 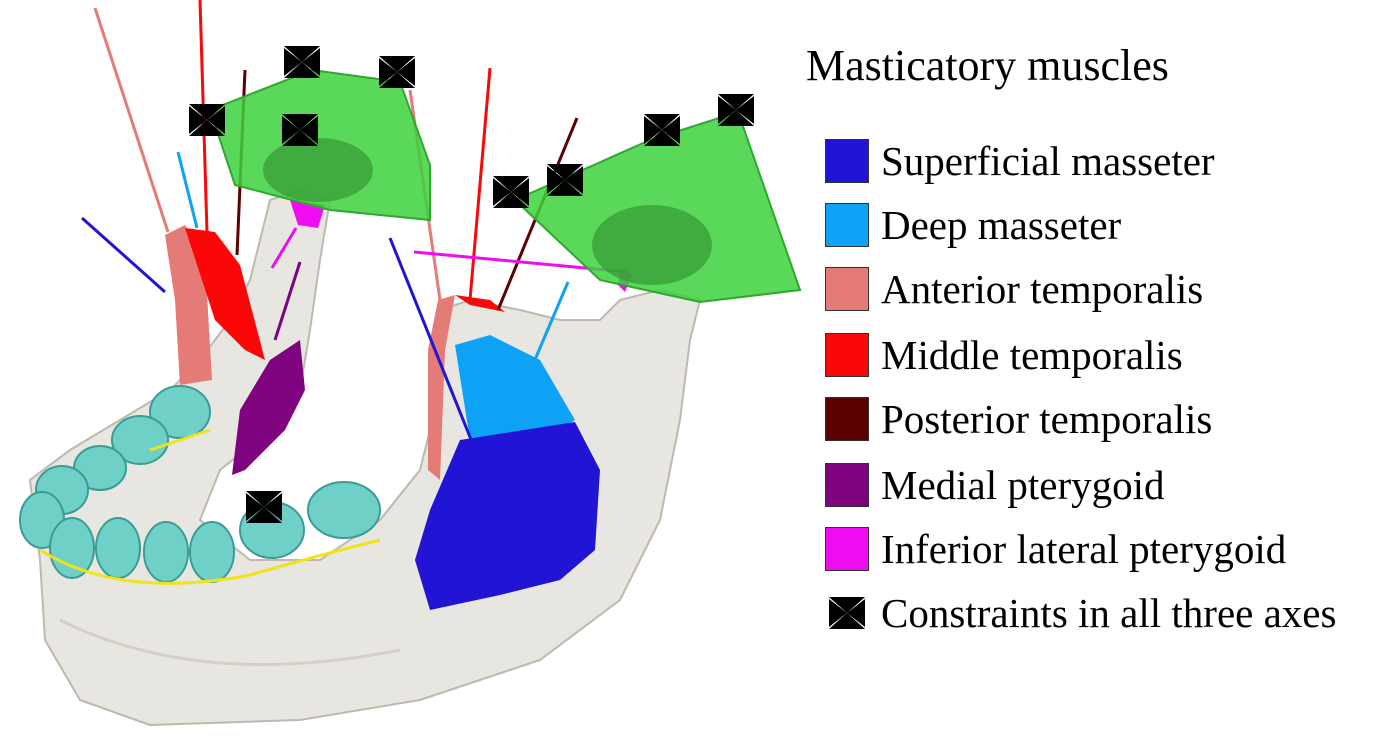 What do you see at coordinates (1084, 549) in the screenshot?
I see `legend-label: Inferior lateral pterygoid` at bounding box center [1084, 549].